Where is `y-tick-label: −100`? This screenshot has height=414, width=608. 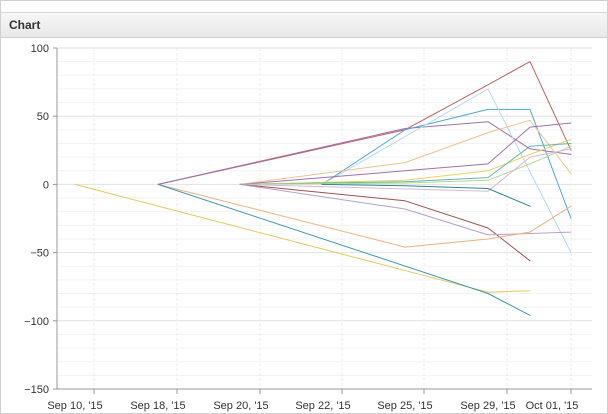
y-tick-label: −100 is located at coordinates (36, 322).